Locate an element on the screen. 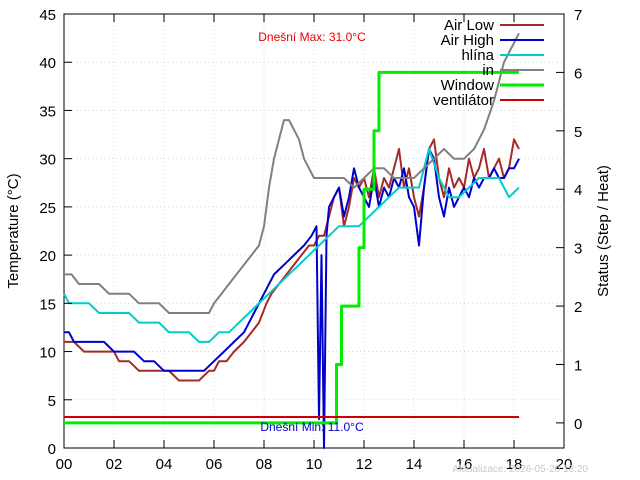  y-tick-label: 15 is located at coordinates (47, 304).